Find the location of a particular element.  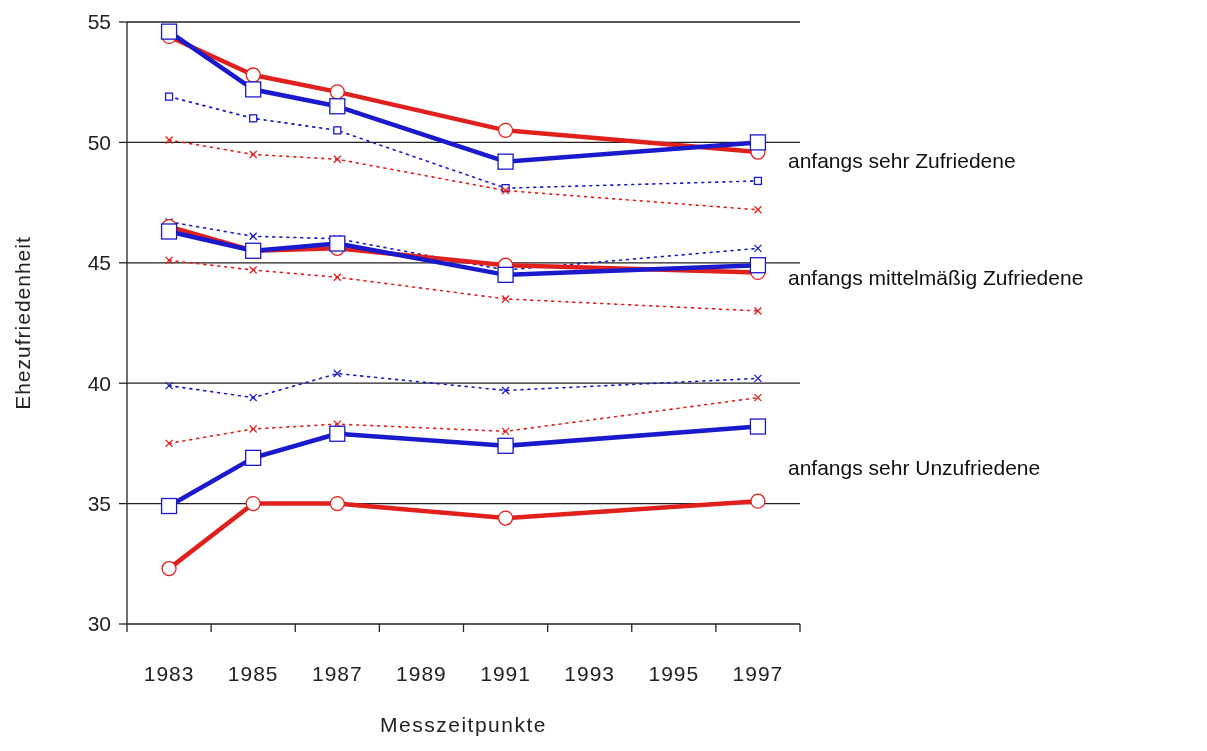

x-tick-label: 1995 is located at coordinates (674, 674).